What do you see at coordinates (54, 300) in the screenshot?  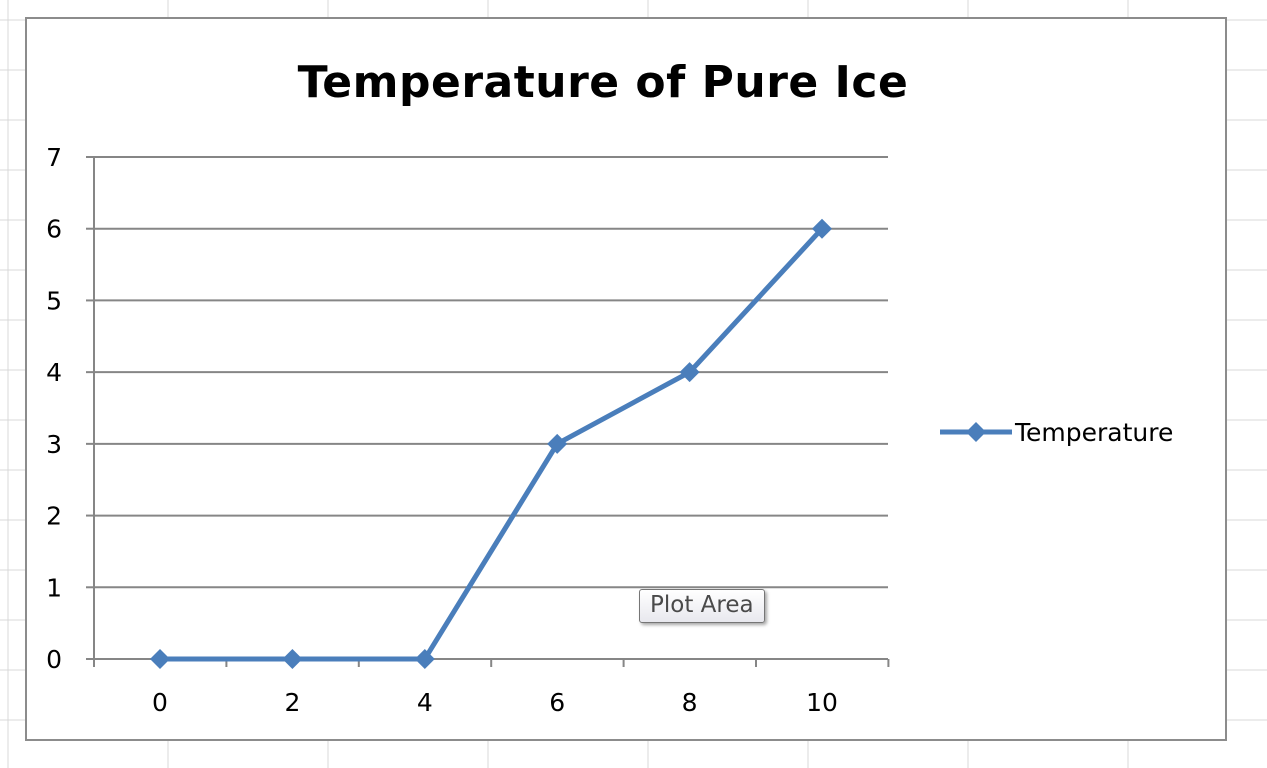 I see `y-tick-label: 5` at bounding box center [54, 300].